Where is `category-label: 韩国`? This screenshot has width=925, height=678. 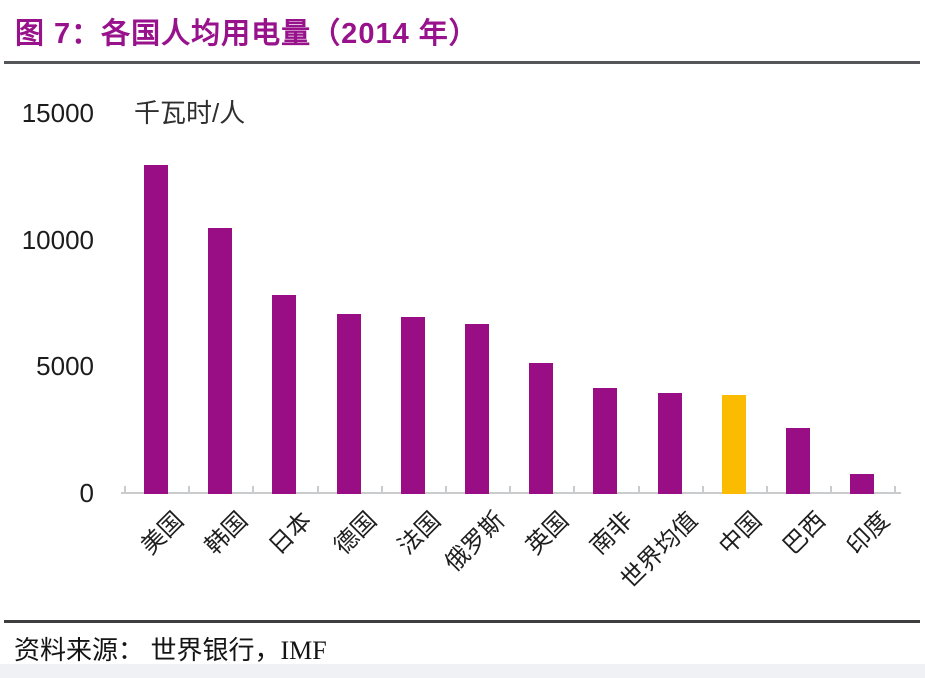 category-label: 韩国 is located at coordinates (227, 533).